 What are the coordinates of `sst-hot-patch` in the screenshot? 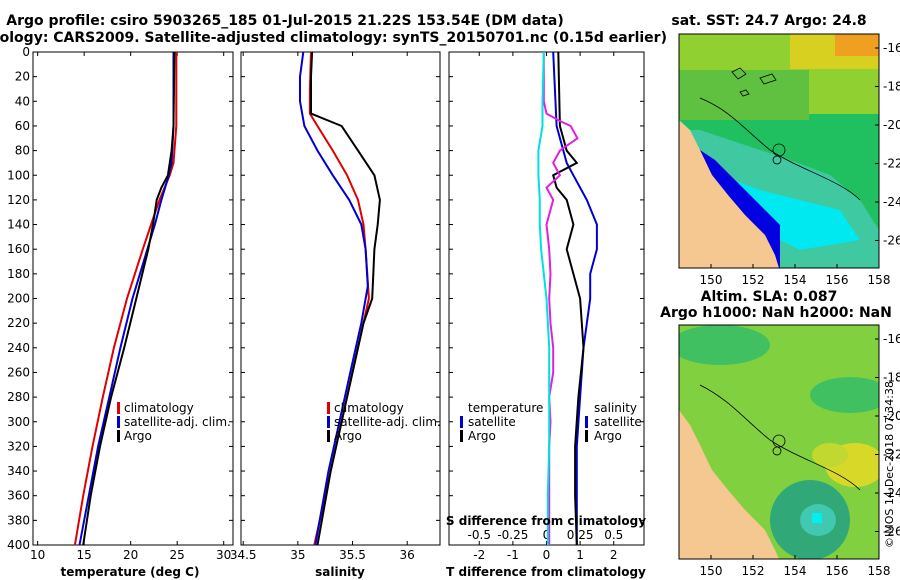 It's located at (857, 45).